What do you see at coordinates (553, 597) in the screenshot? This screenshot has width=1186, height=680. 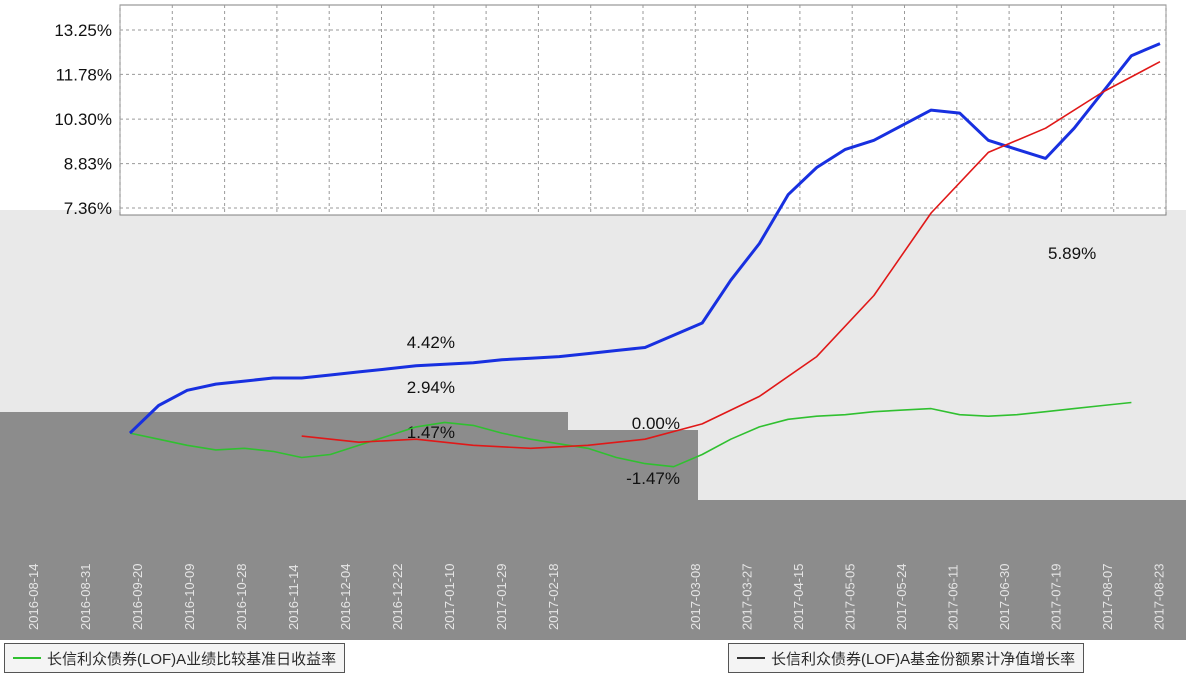 I see `x-tick-label: 2017-02-18` at bounding box center [553, 597].